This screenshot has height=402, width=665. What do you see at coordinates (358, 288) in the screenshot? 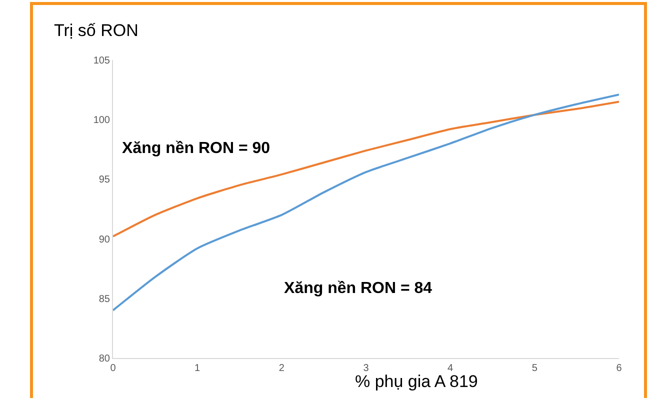
I see `annotation: Xăng nền RON = 84` at bounding box center [358, 288].